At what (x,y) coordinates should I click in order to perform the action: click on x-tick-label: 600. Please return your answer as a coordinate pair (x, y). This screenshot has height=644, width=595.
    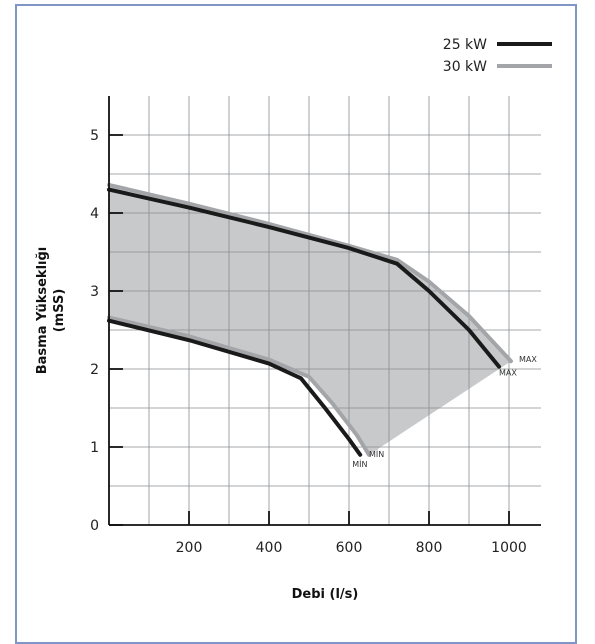
    Looking at the image, I should click on (349, 548).